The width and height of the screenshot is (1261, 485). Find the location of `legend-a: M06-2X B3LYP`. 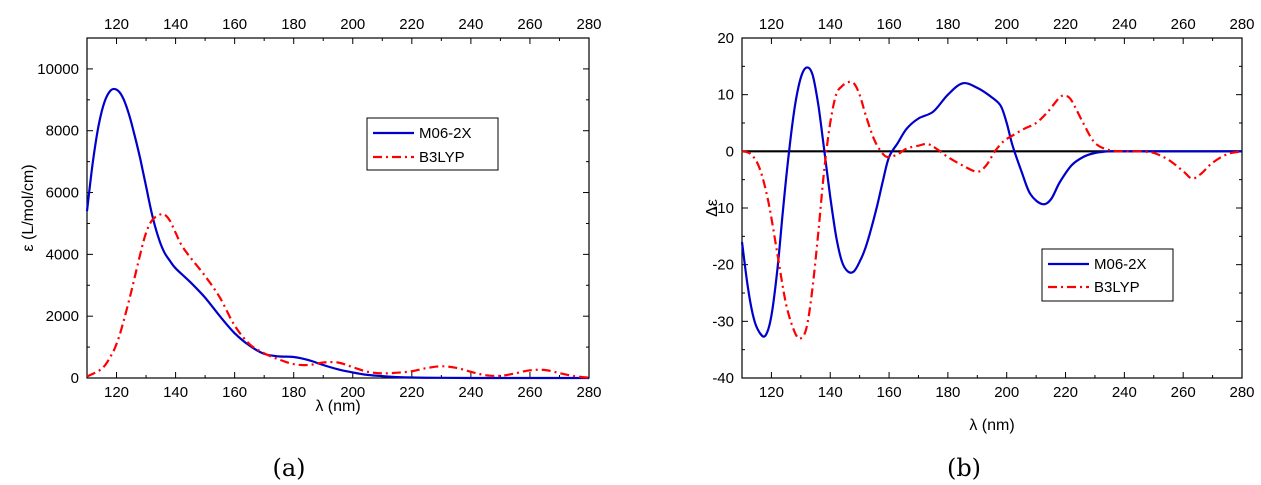

legend-a: M06-2X B3LYP is located at coordinates (432, 144).